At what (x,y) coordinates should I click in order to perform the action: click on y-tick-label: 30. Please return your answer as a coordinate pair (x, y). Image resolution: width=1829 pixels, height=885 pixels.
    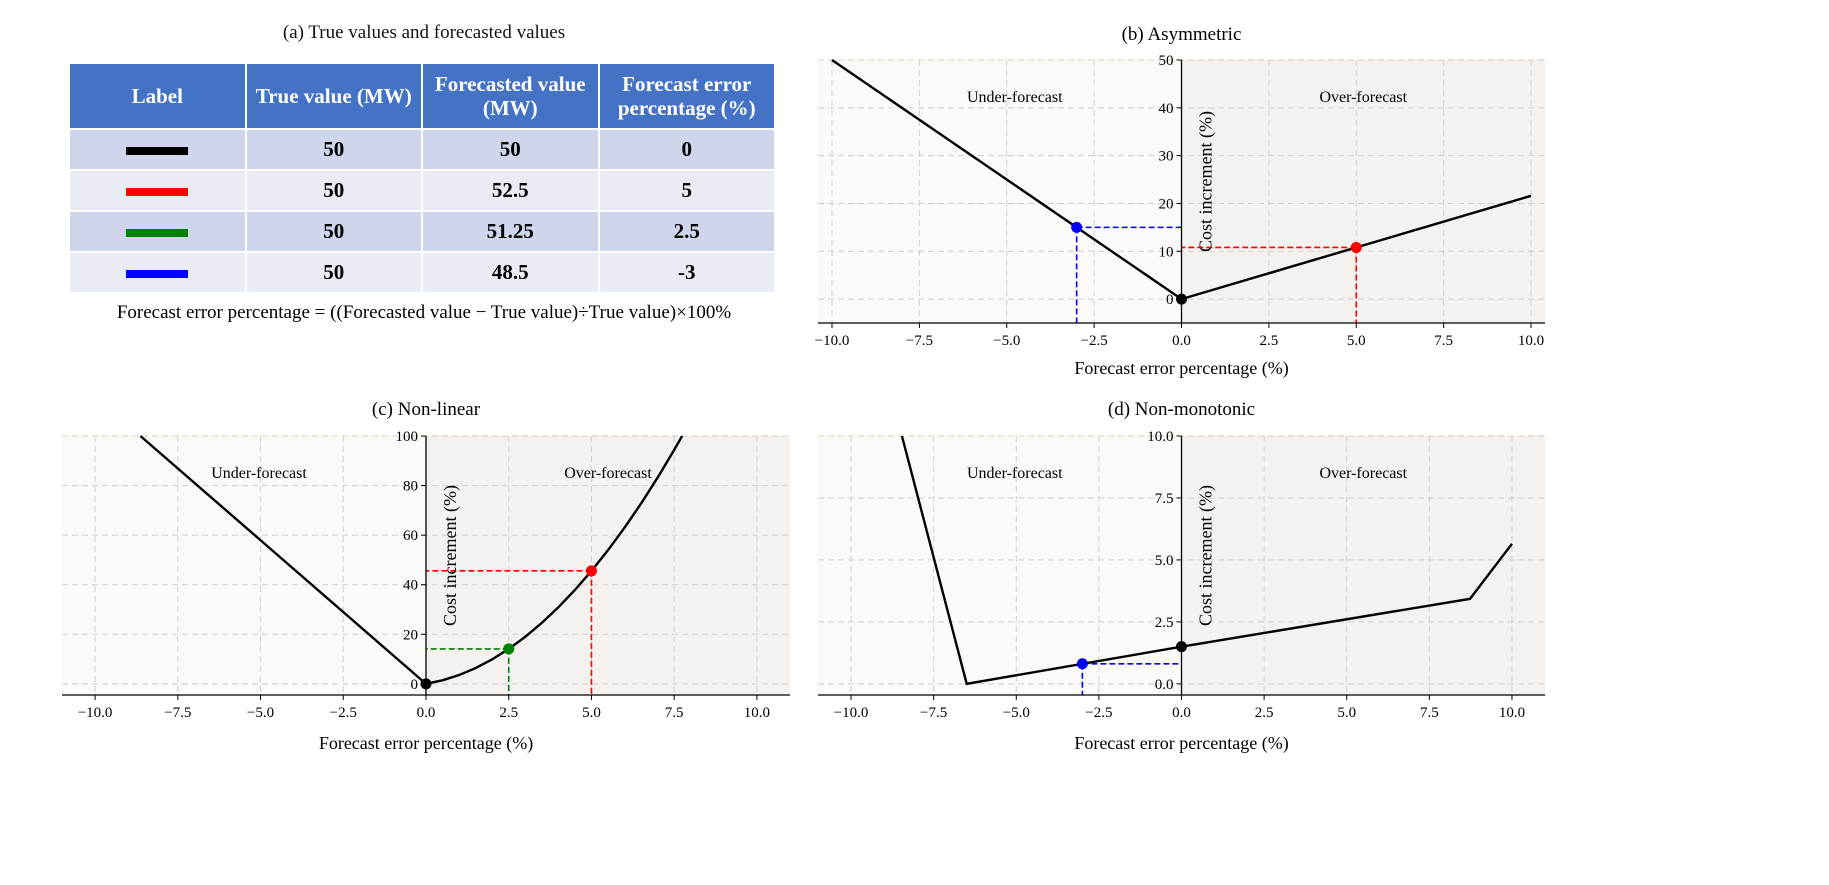
    Looking at the image, I should click on (1166, 157).